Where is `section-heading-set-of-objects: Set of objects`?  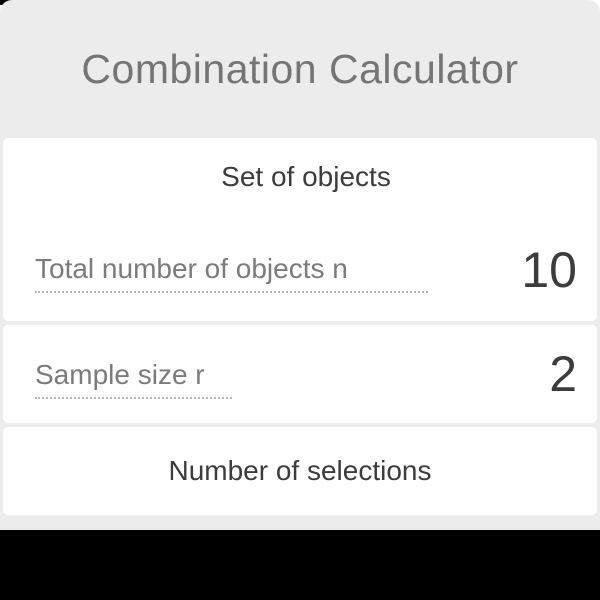
section-heading-set-of-objects: Set of objects is located at coordinates (306, 176).